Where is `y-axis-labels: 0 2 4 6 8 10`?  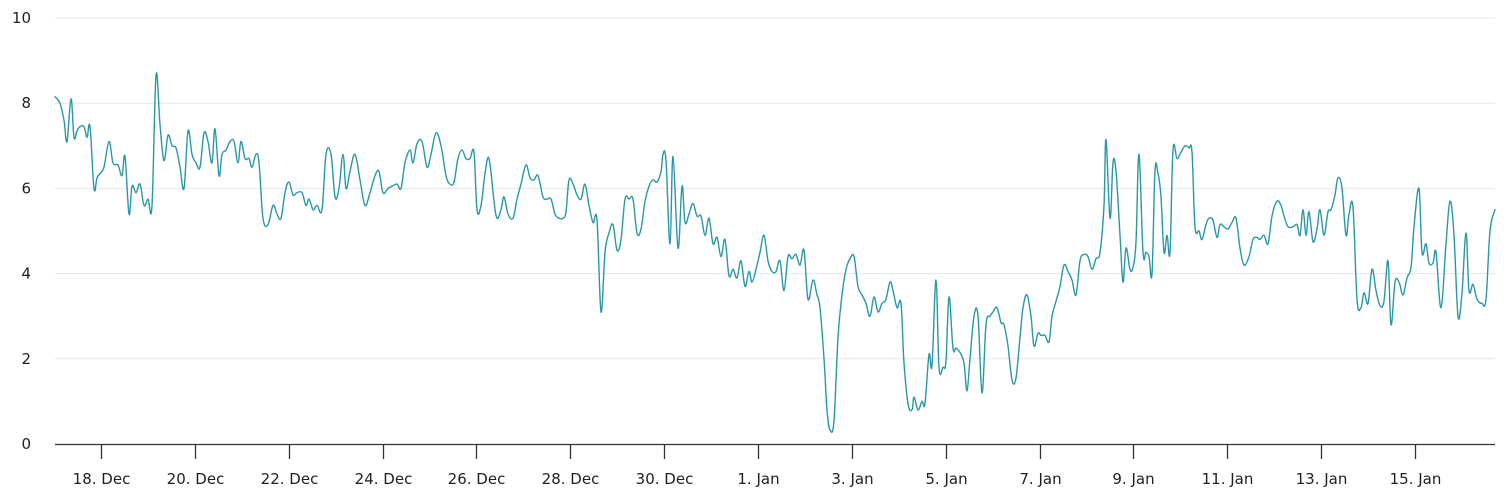
y-axis-labels: 0 2 4 6 8 10 is located at coordinates (21, 231).